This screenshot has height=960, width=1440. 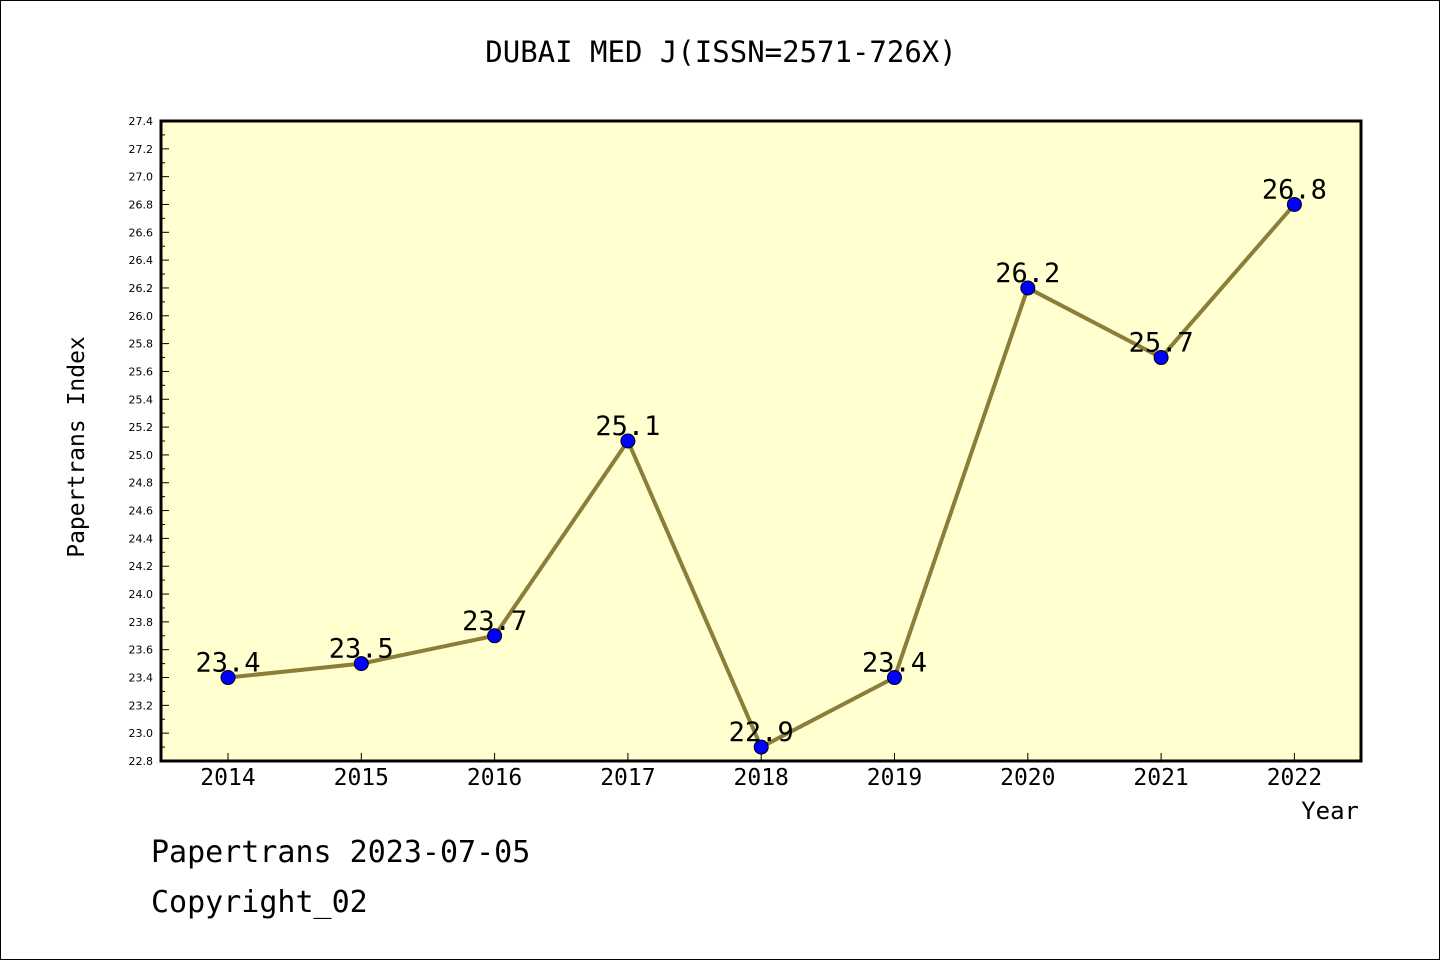 I want to click on y-tick-label: 26.2, so click(x=141, y=288).